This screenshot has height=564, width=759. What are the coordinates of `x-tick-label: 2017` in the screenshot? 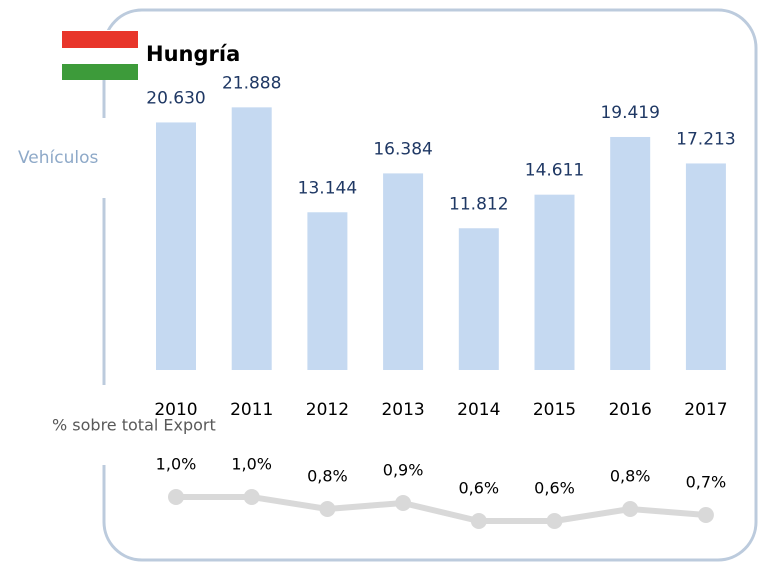 It's located at (705, 410).